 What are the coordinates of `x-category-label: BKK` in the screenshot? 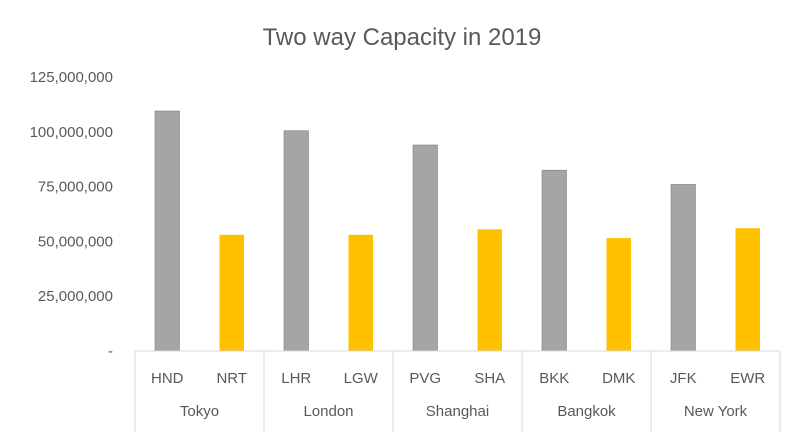 It's located at (554, 378).